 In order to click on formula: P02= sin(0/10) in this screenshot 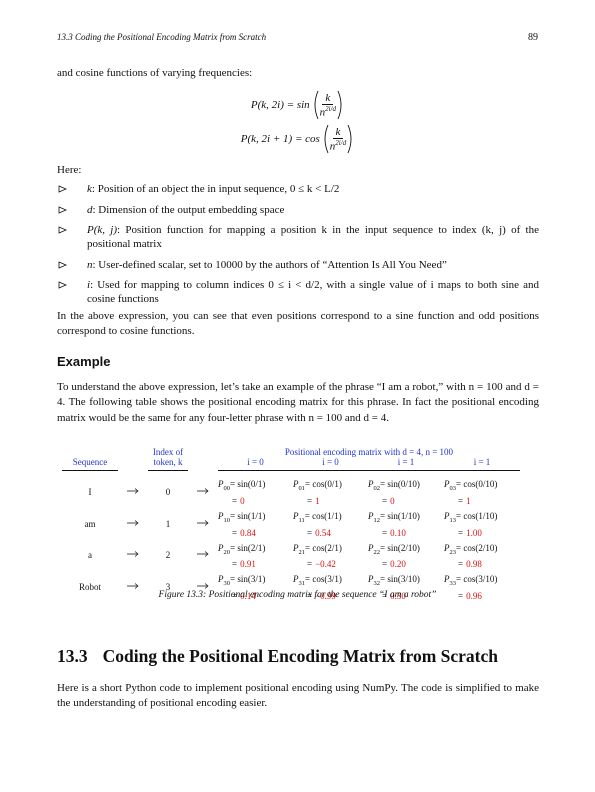, I will do `click(406, 486)`.